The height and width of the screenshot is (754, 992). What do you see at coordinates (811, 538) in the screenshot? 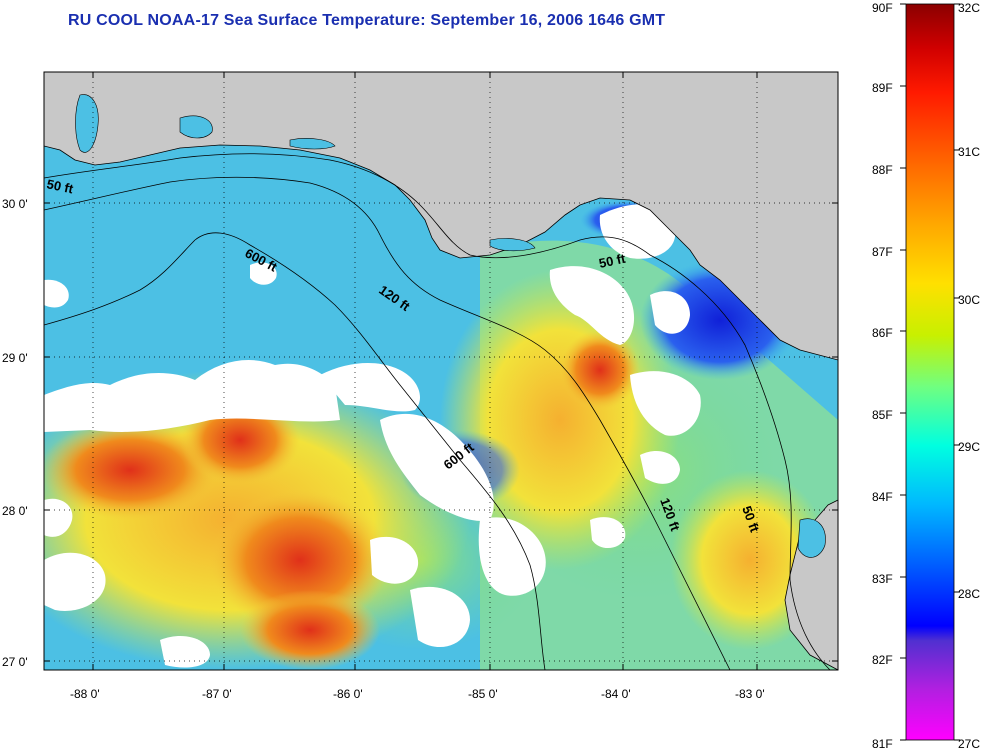
I see `tampa-bay` at bounding box center [811, 538].